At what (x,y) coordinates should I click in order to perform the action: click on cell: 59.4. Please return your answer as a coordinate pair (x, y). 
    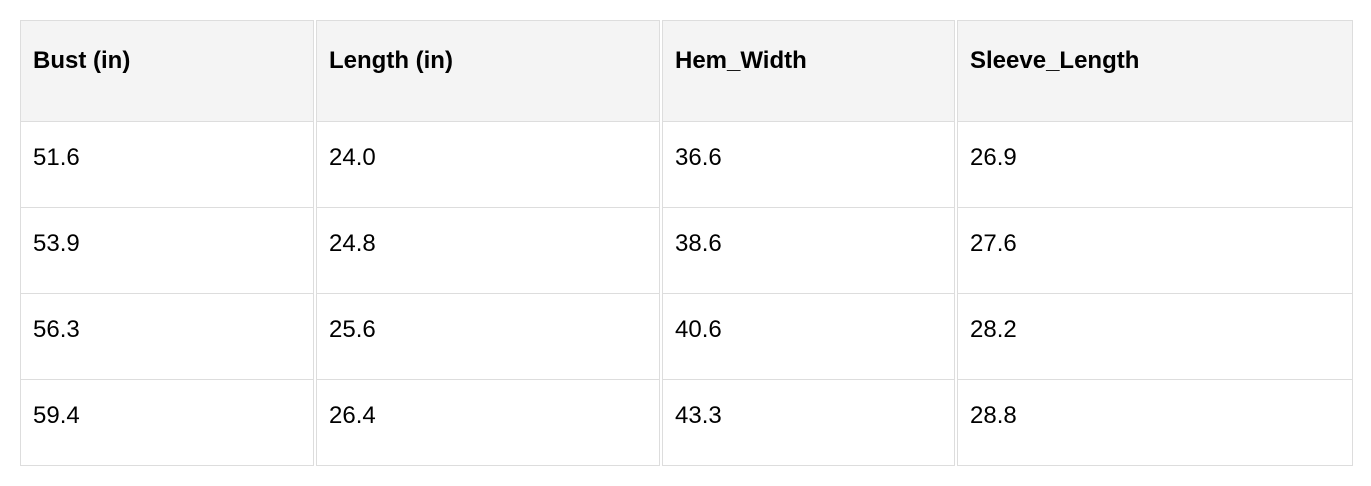
    Looking at the image, I should click on (167, 423).